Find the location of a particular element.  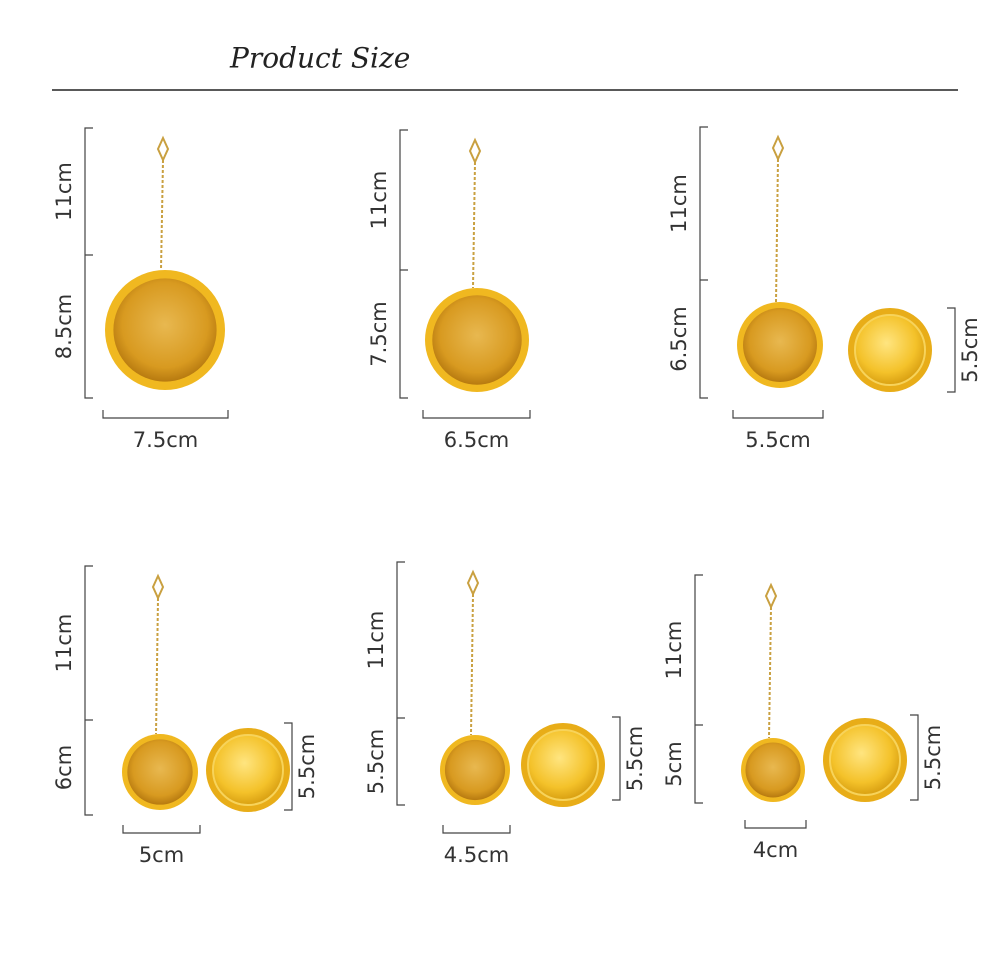

size-label: 4cm is located at coordinates (775, 850).